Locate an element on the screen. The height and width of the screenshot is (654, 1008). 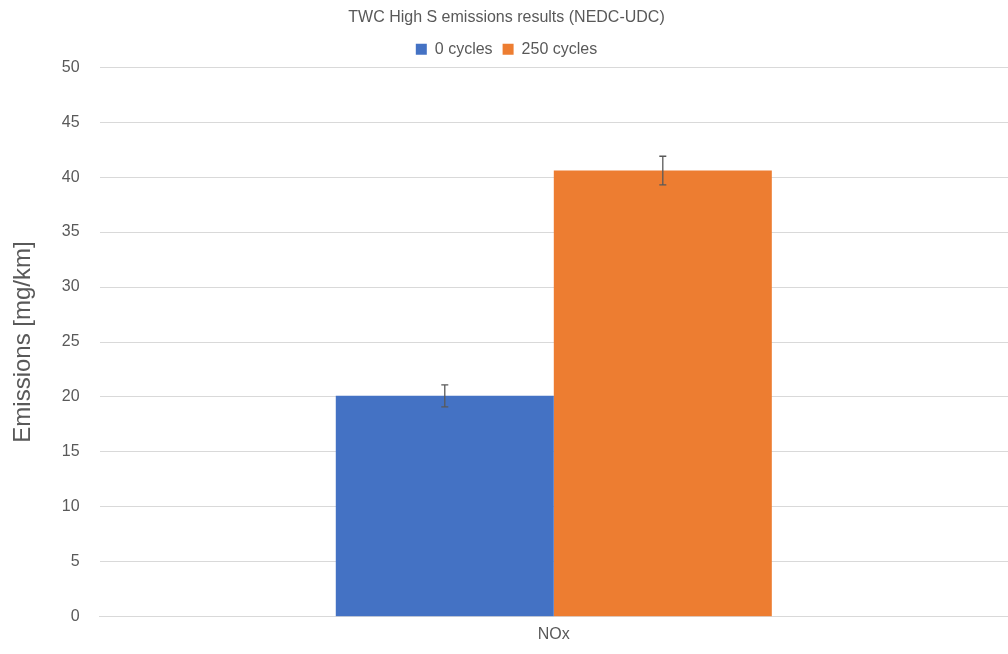
y-tick-label: 30 is located at coordinates (70, 286).